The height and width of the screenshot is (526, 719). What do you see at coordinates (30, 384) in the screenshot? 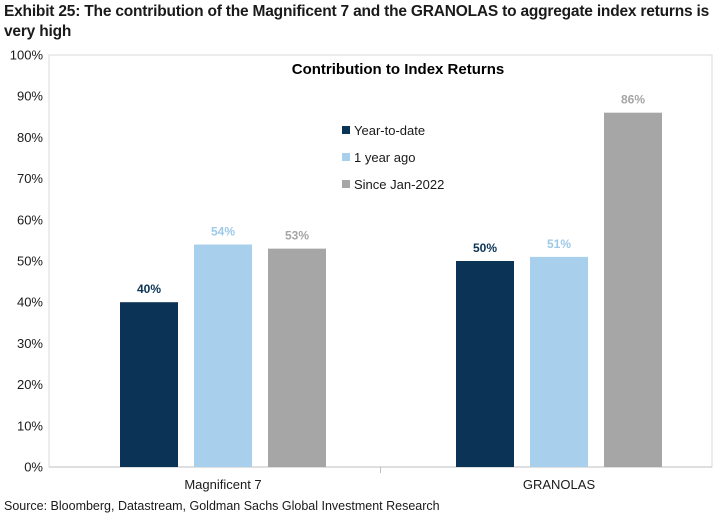
I see `y-tick-label: 20%` at bounding box center [30, 384].